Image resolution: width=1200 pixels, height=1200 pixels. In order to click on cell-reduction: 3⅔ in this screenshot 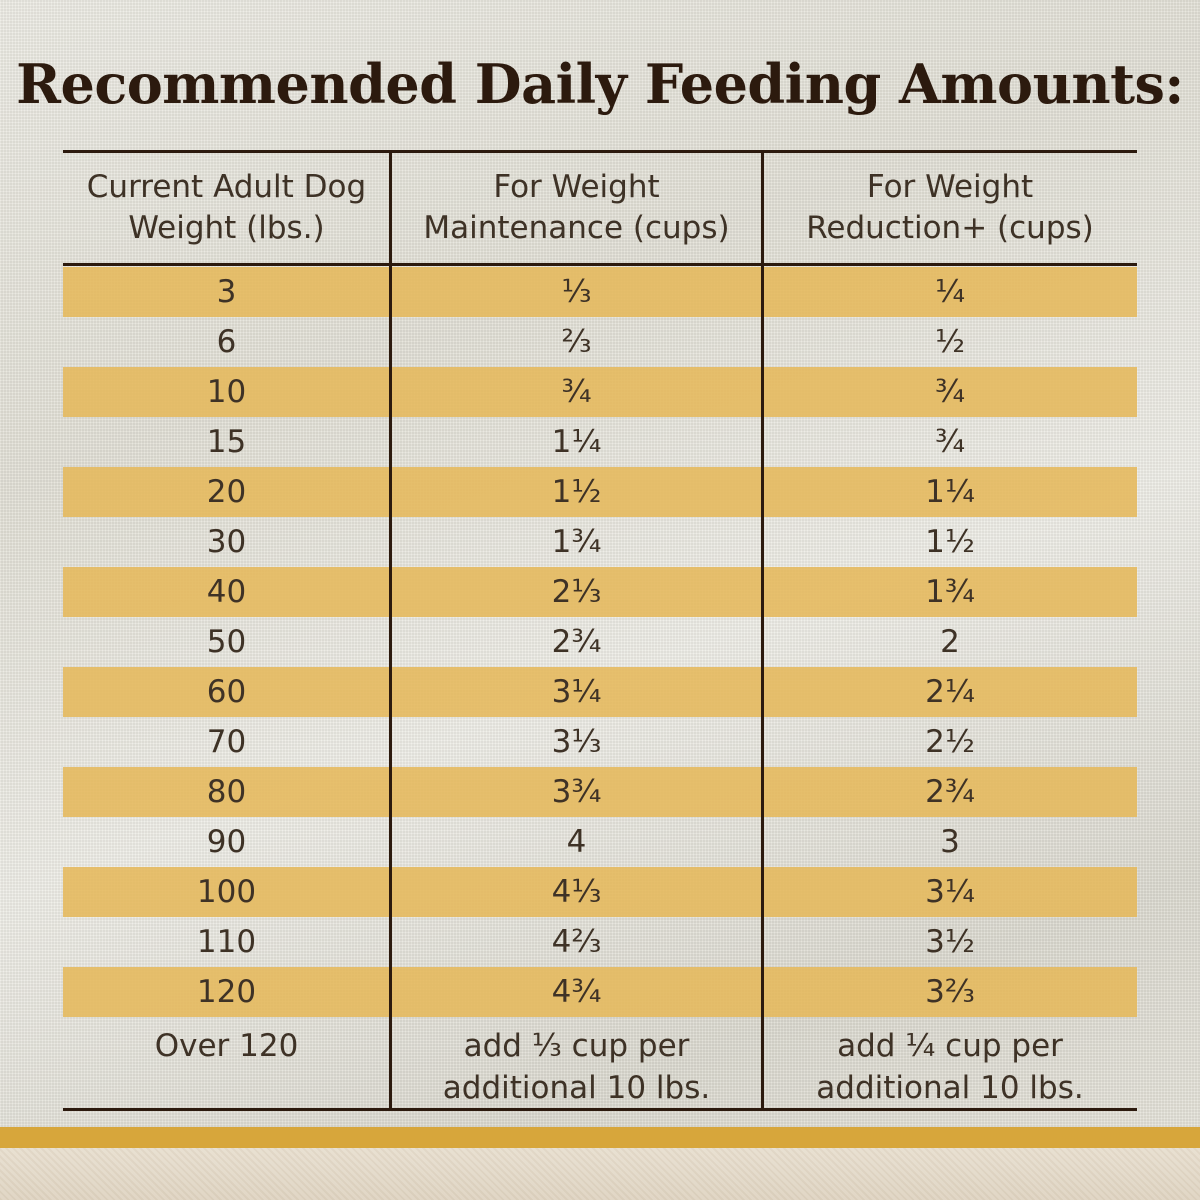, I will do `click(950, 992)`.